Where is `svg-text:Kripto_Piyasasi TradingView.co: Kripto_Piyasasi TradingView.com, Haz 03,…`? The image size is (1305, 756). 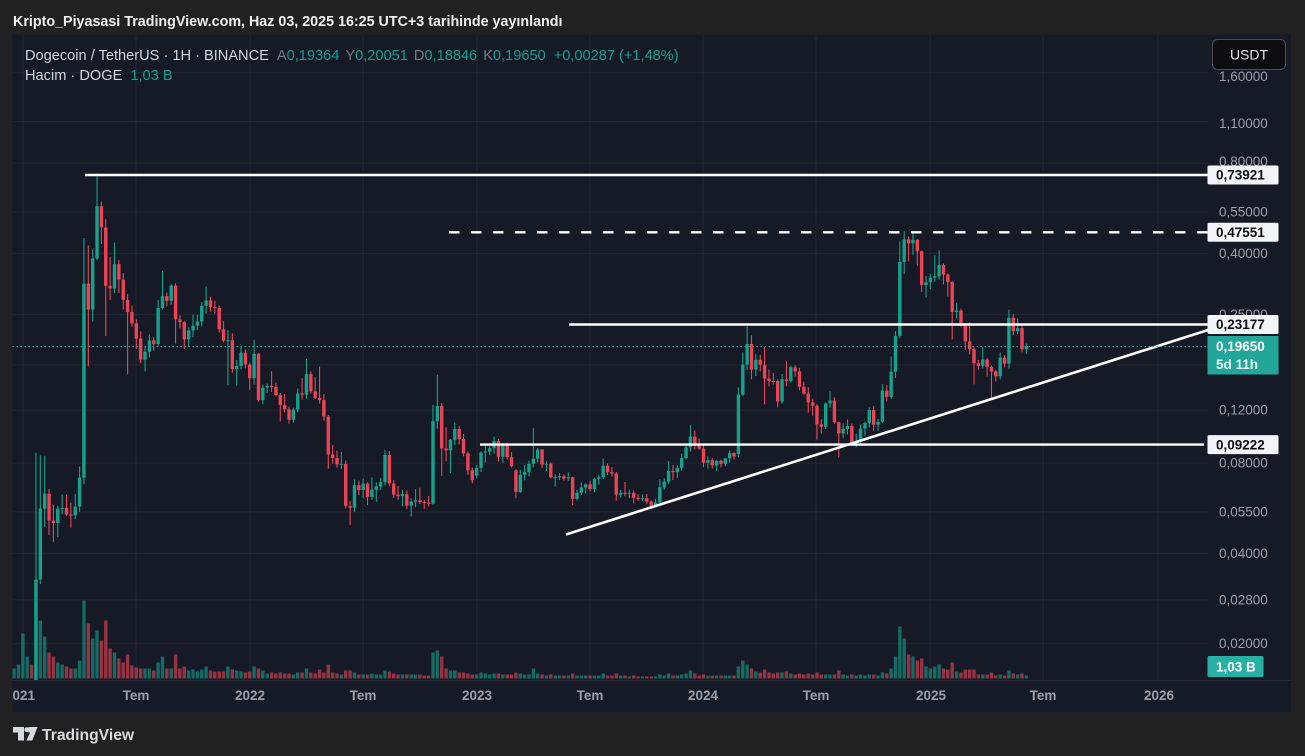 svg-text:Kripto_Piyasasi TradingView.co: Kripto_Piyasasi TradingView.com, Haz 03,… is located at coordinates (287, 22).